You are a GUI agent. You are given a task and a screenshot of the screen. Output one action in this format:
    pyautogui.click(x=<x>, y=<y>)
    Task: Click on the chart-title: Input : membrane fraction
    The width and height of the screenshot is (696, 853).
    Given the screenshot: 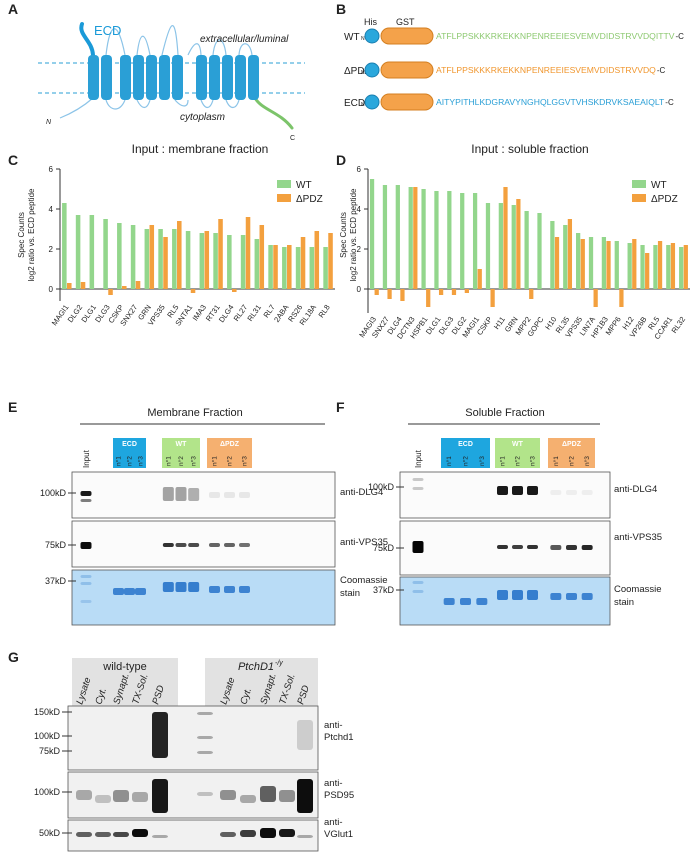 What is the action you would take?
    pyautogui.click(x=200, y=149)
    